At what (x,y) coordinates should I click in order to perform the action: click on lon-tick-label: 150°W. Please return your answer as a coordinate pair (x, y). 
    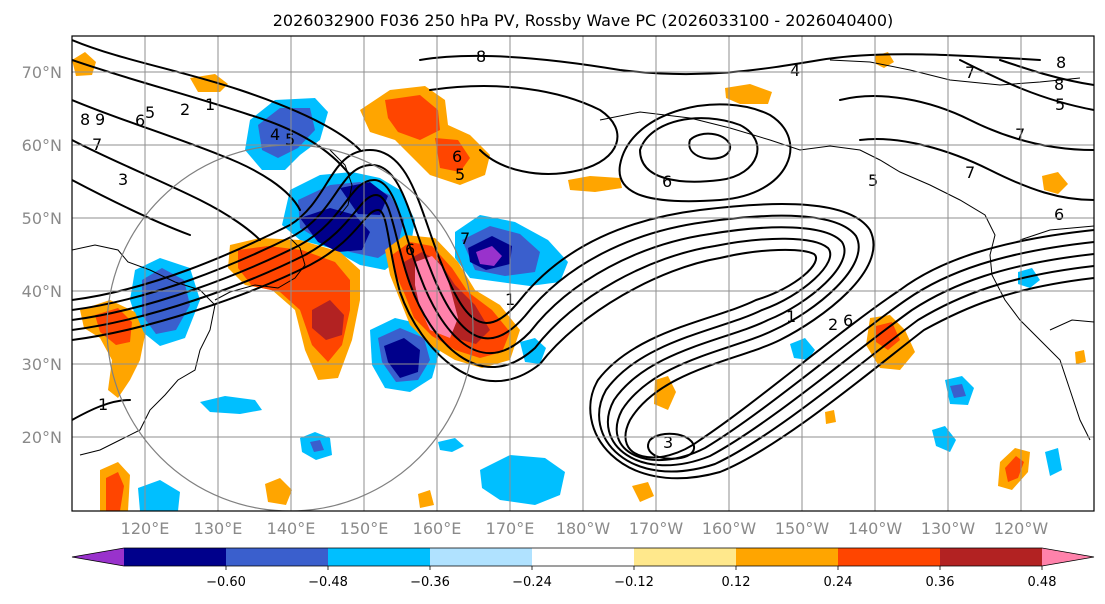
    Looking at the image, I should click on (802, 528).